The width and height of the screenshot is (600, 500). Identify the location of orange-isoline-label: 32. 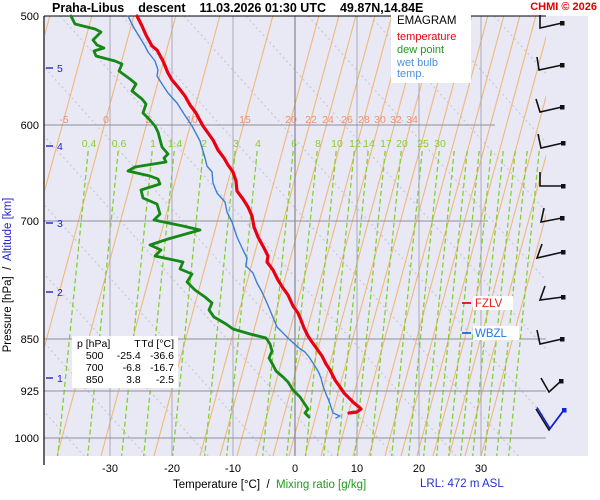
(396, 120).